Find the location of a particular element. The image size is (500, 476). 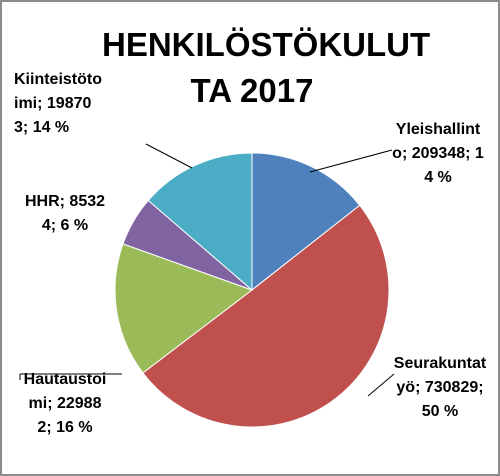

data-label: Kiinteistötoimi; 198703; 14 % is located at coordinates (58, 104).